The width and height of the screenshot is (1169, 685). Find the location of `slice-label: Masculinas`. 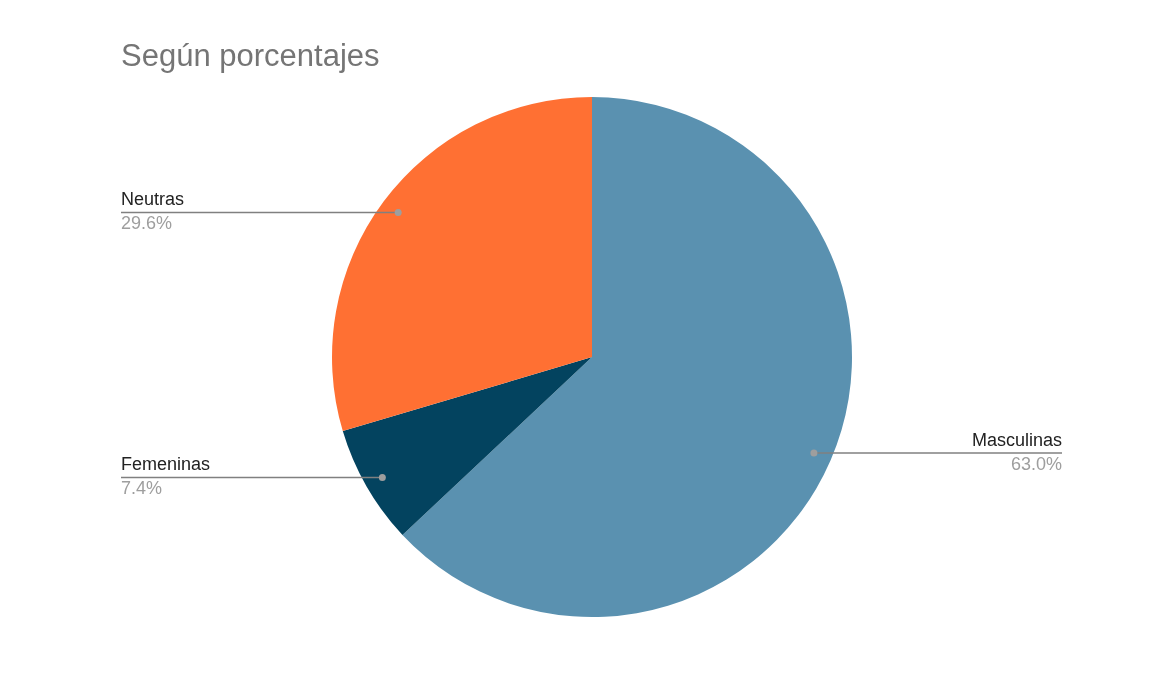

slice-label: Masculinas is located at coordinates (1016, 440).